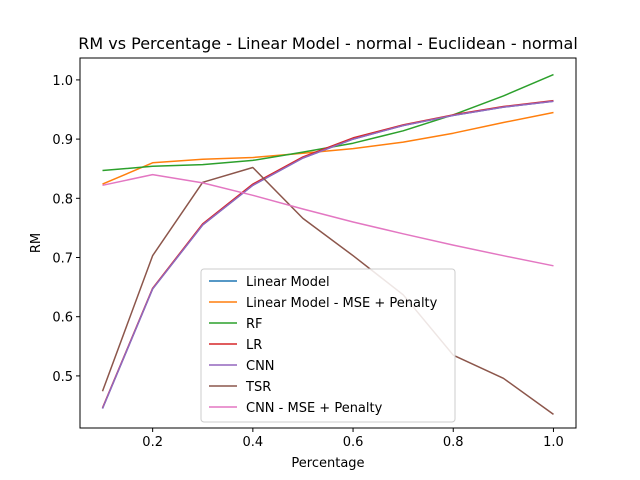  Describe the element at coordinates (62, 259) in the screenshot. I see `y-tick-label: 0.7` at that location.